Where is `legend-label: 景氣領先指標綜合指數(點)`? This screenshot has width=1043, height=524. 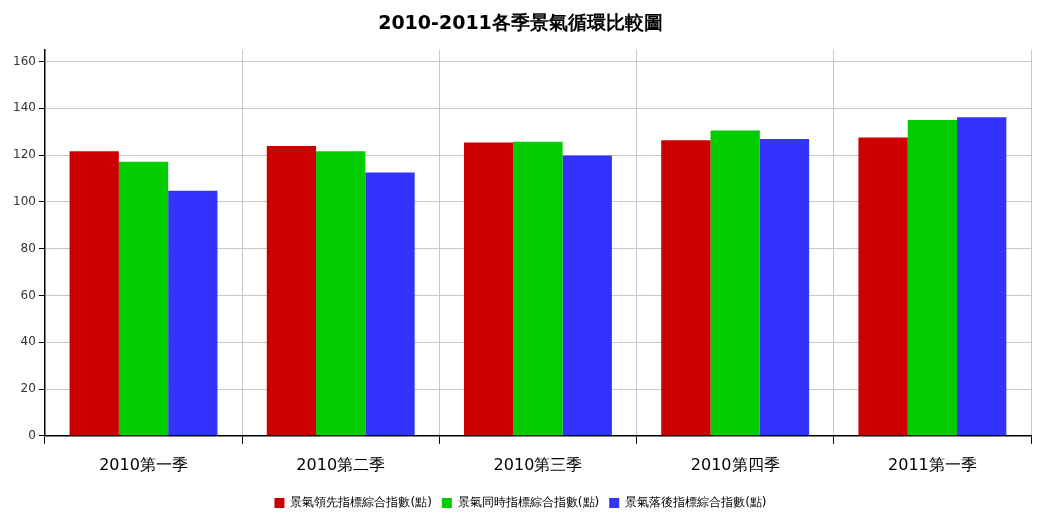 legend-label: 景氣領先指標綜合指數(點) is located at coordinates (361, 502).